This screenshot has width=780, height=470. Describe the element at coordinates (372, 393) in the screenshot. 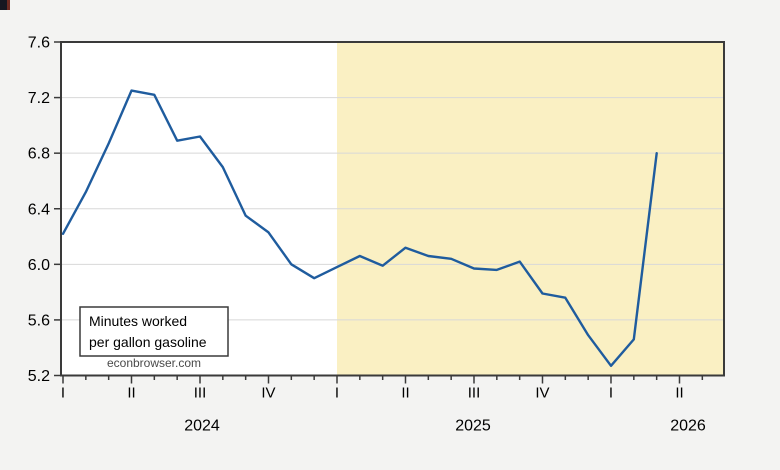

I see `x-axis-quarter-labels: I II III IV I II III IV I II` at that location.